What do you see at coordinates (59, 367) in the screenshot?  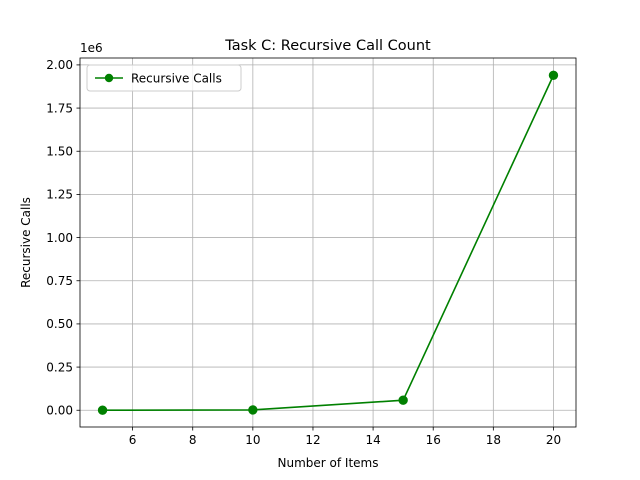 I see `y-tick-label: 0.25` at bounding box center [59, 367].